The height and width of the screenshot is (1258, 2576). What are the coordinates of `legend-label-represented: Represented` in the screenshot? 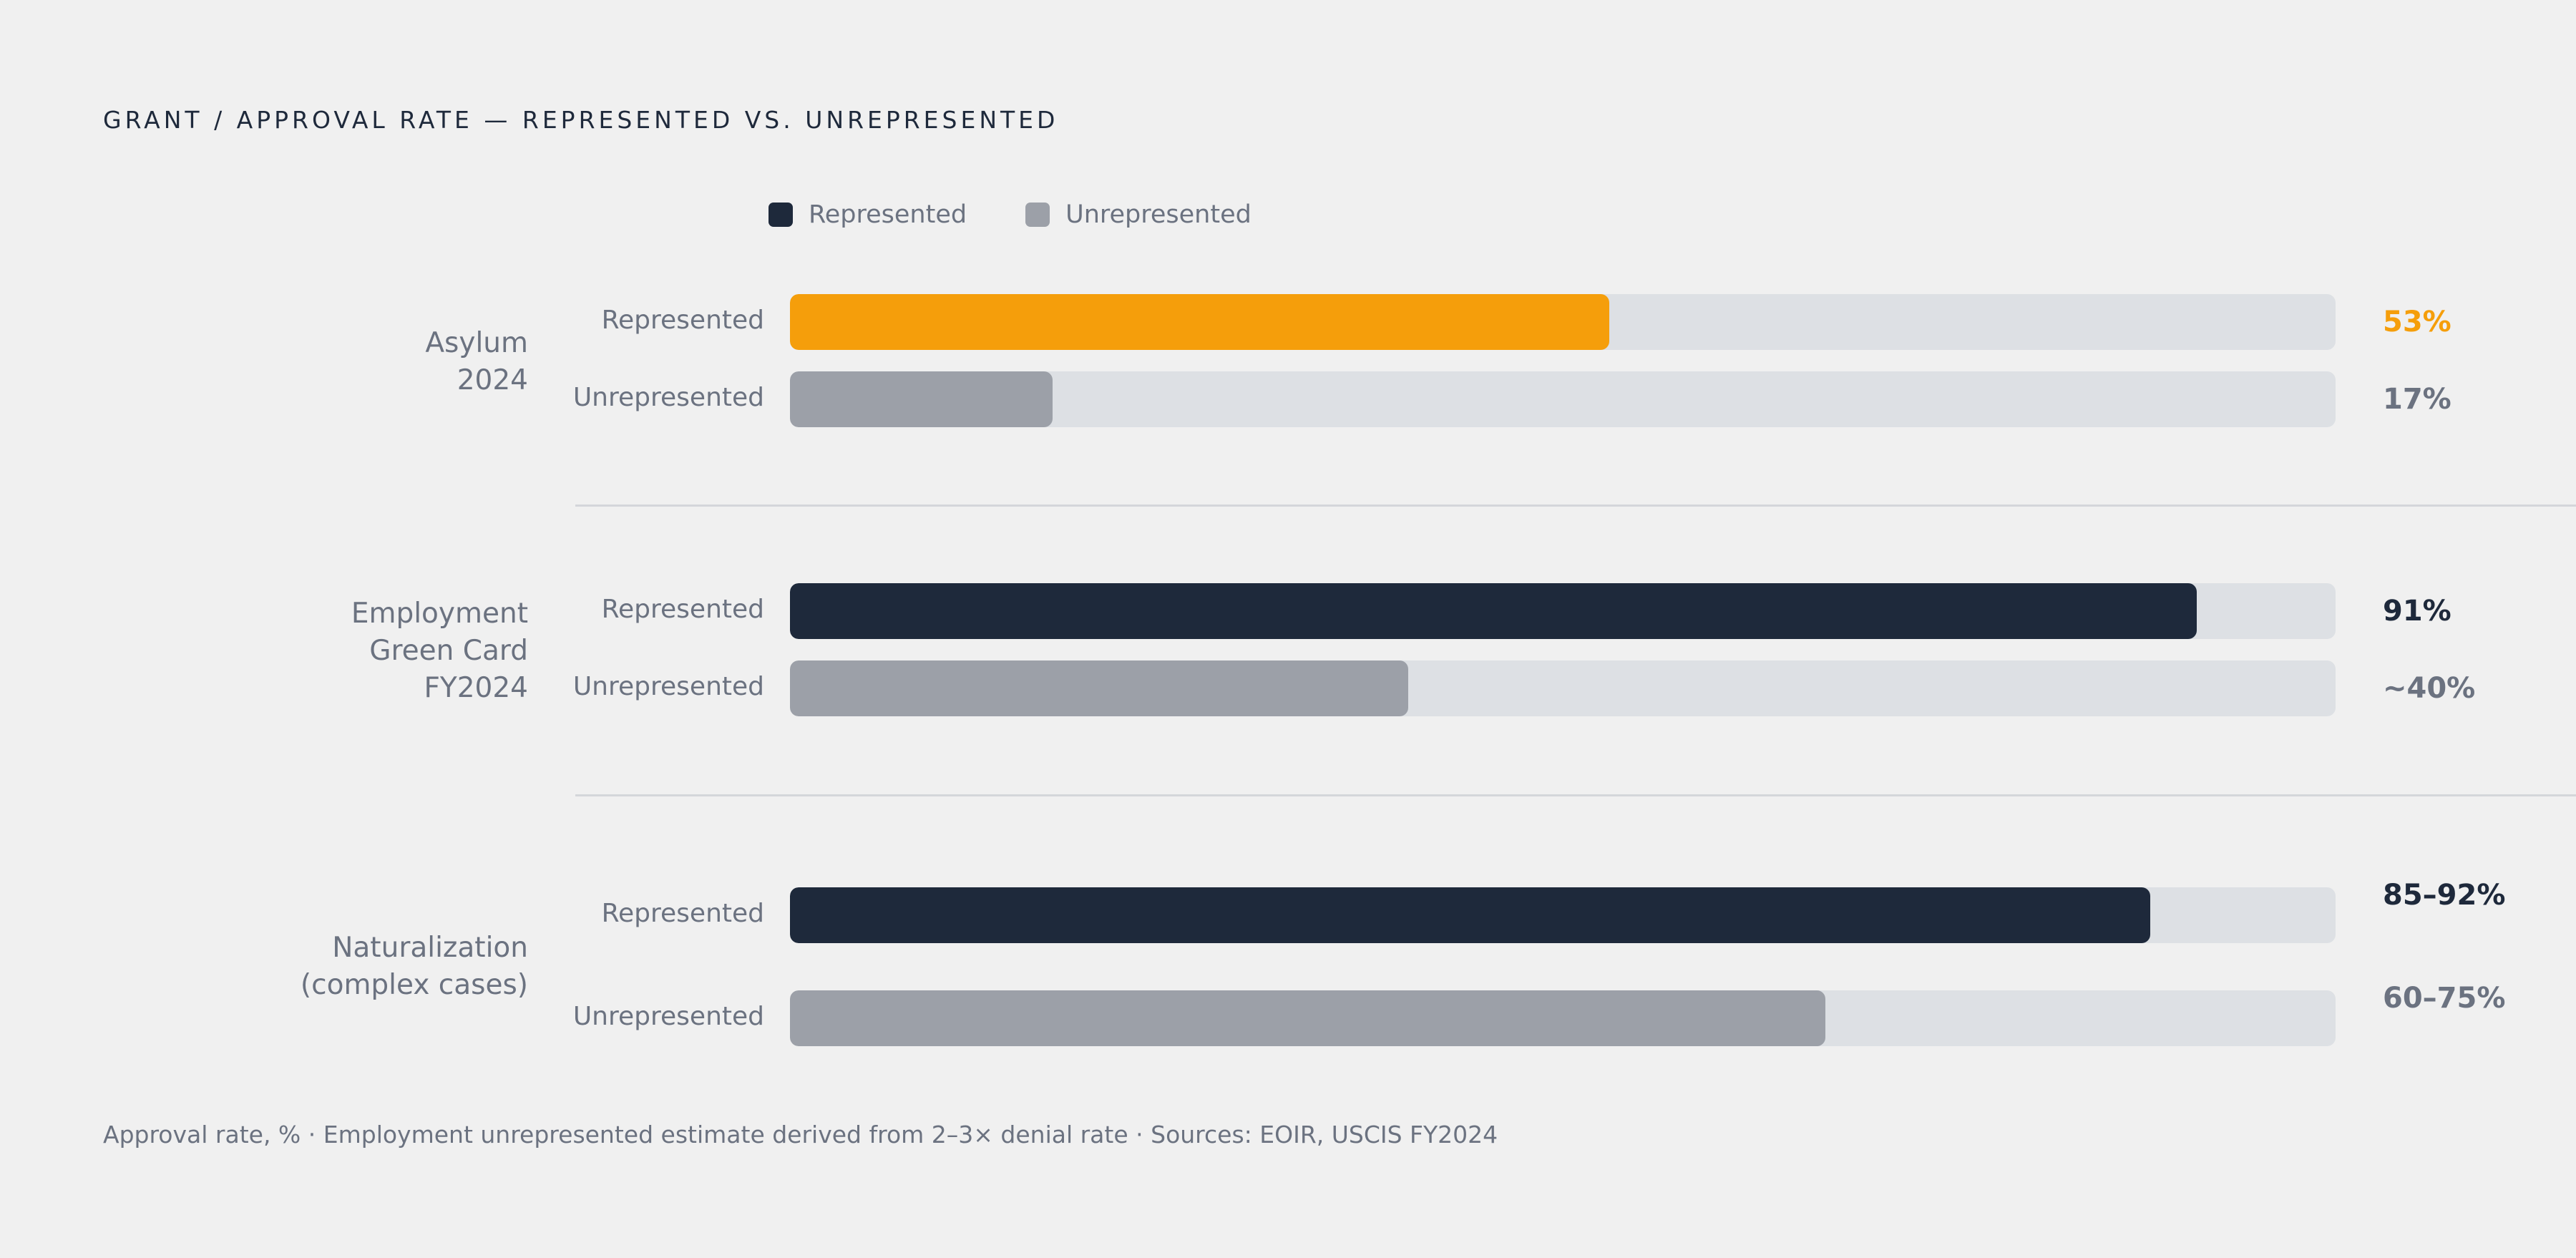 It's located at (888, 214).